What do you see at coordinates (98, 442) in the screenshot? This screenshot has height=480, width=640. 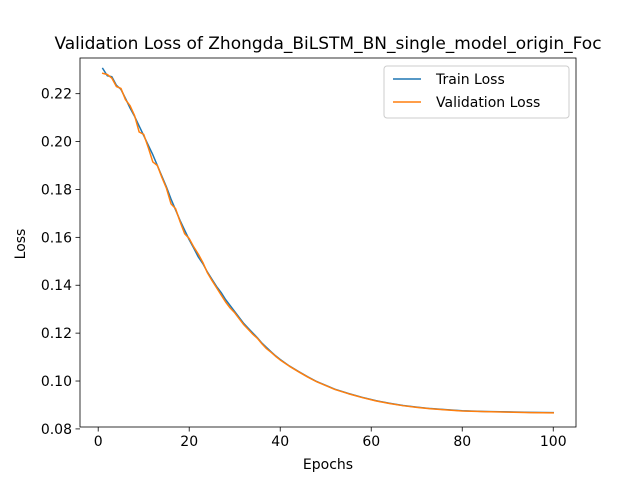 I see `x-tick-label: 0` at bounding box center [98, 442].